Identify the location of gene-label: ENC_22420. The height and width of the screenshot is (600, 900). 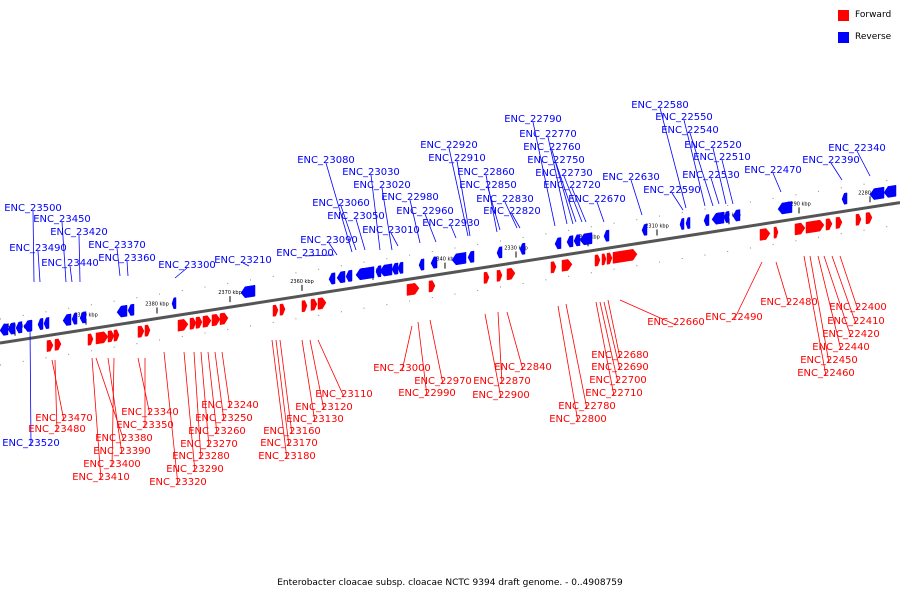
(851, 334).